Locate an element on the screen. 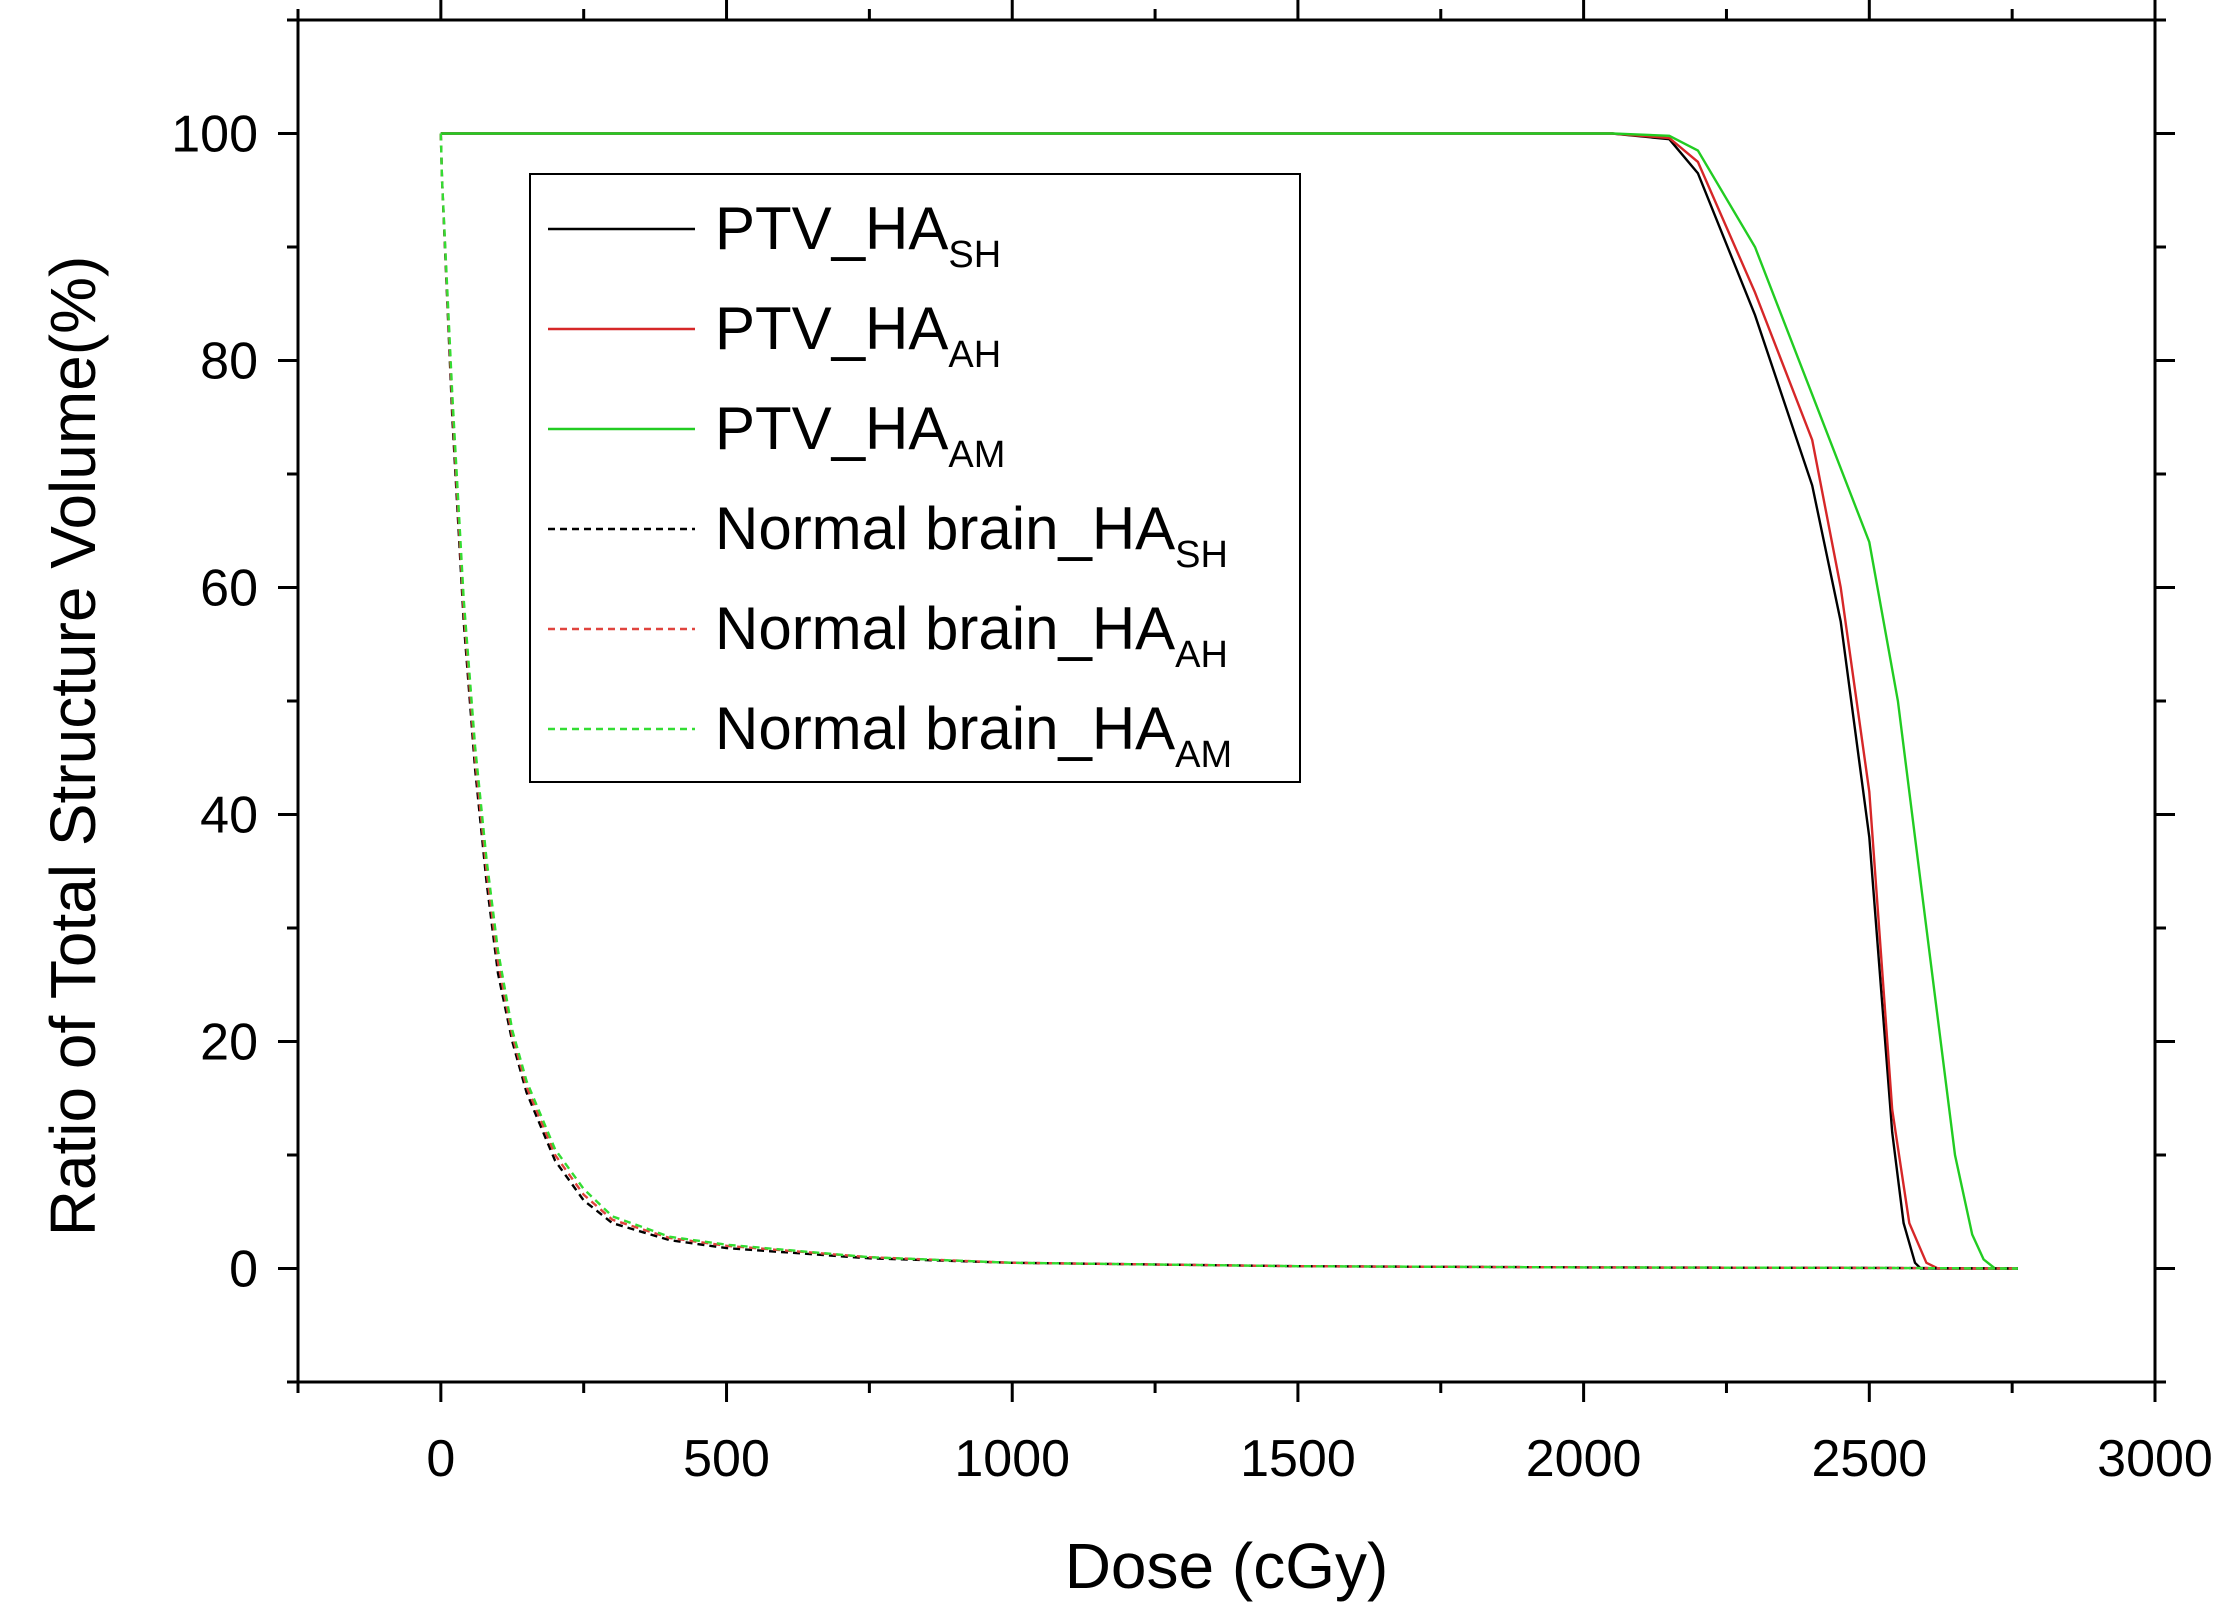  legend-label-1: PTV_HAAH is located at coordinates (858, 335).